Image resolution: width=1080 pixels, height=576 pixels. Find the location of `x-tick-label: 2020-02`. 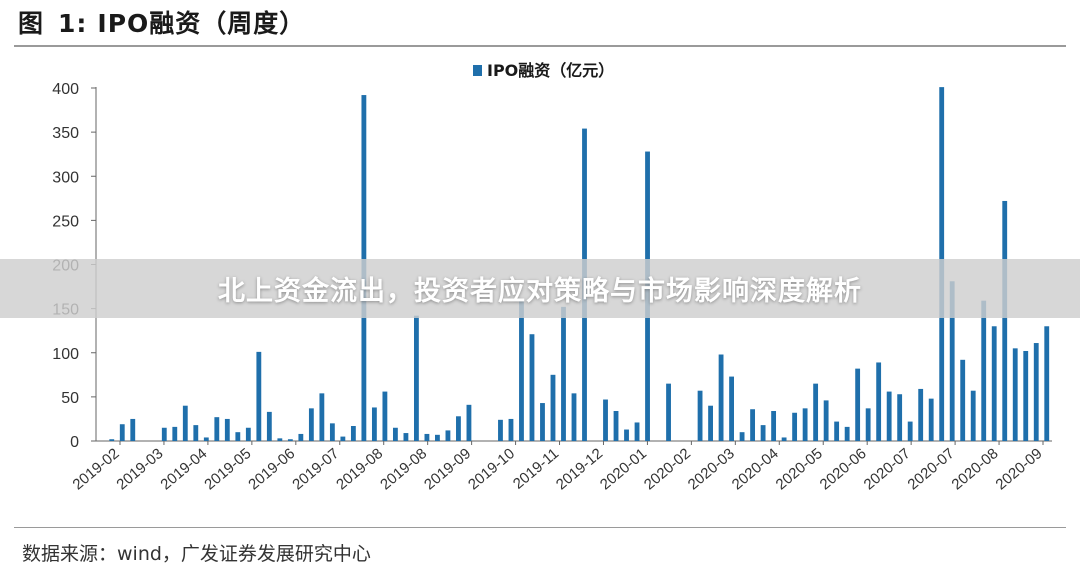

x-tick-label: 2020-02 is located at coordinates (667, 469).